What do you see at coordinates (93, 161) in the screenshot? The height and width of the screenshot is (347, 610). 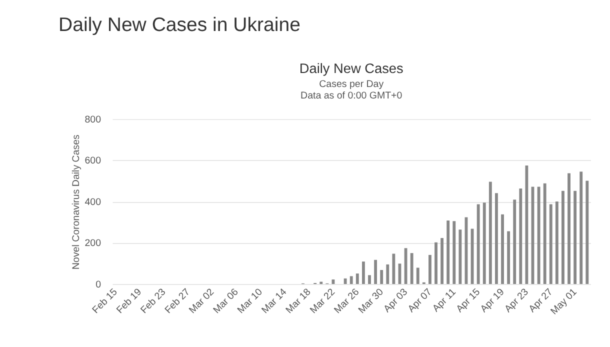 I see `y-tick-label: 600` at bounding box center [93, 161].